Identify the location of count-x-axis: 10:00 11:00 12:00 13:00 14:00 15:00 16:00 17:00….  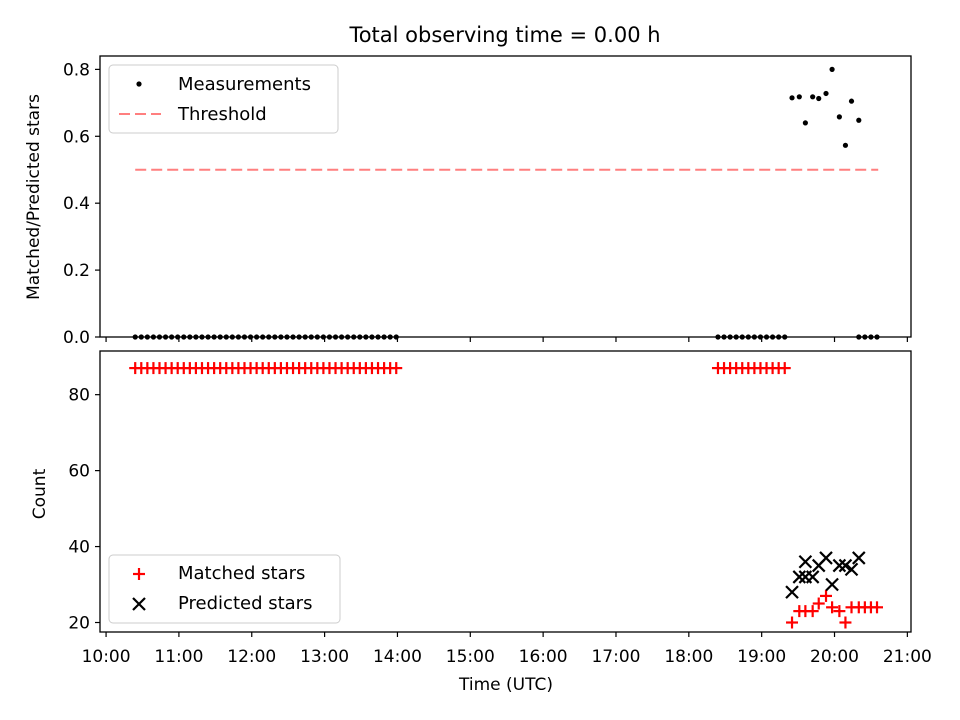
(507, 649).